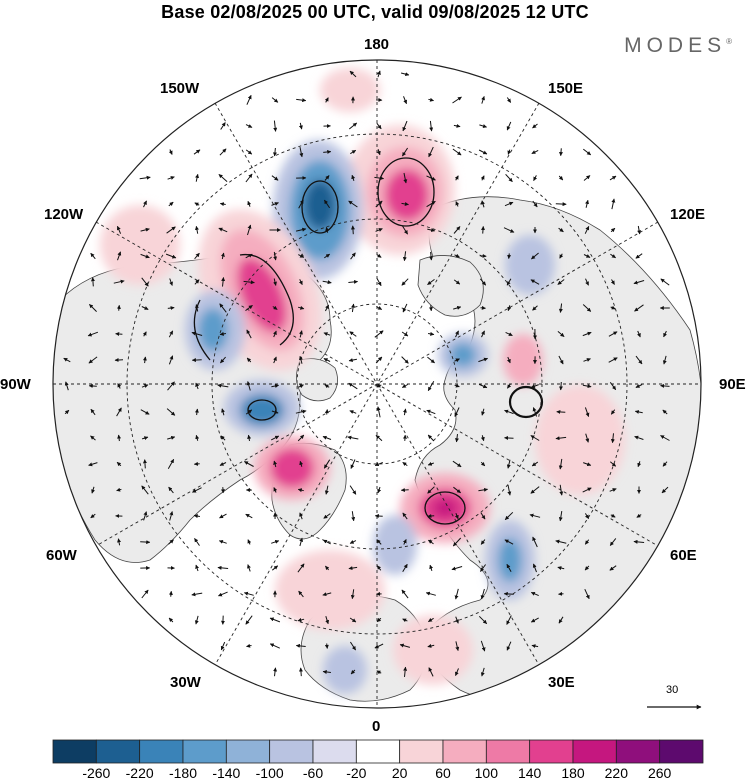 The width and height of the screenshot is (750, 783). Describe the element at coordinates (15, 384) in the screenshot. I see `lon-label-90w: 90W` at that location.